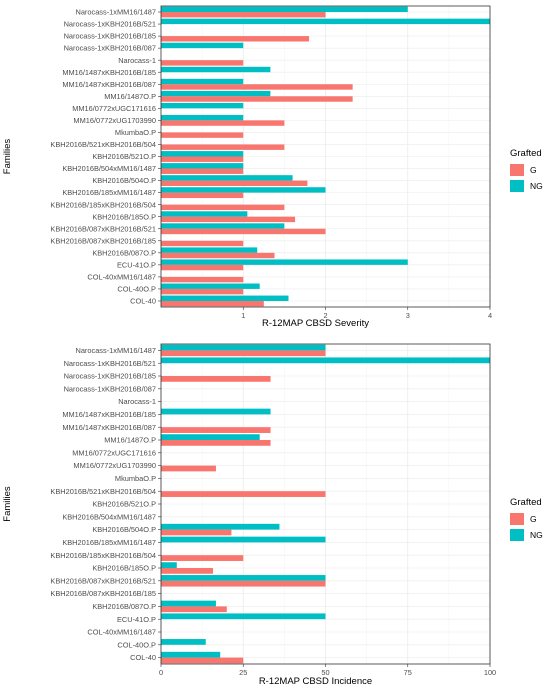 This screenshot has height=691, width=550. What do you see at coordinates (143, 301) in the screenshot?
I see `severity-y-tick-label: COL-40` at bounding box center [143, 301].